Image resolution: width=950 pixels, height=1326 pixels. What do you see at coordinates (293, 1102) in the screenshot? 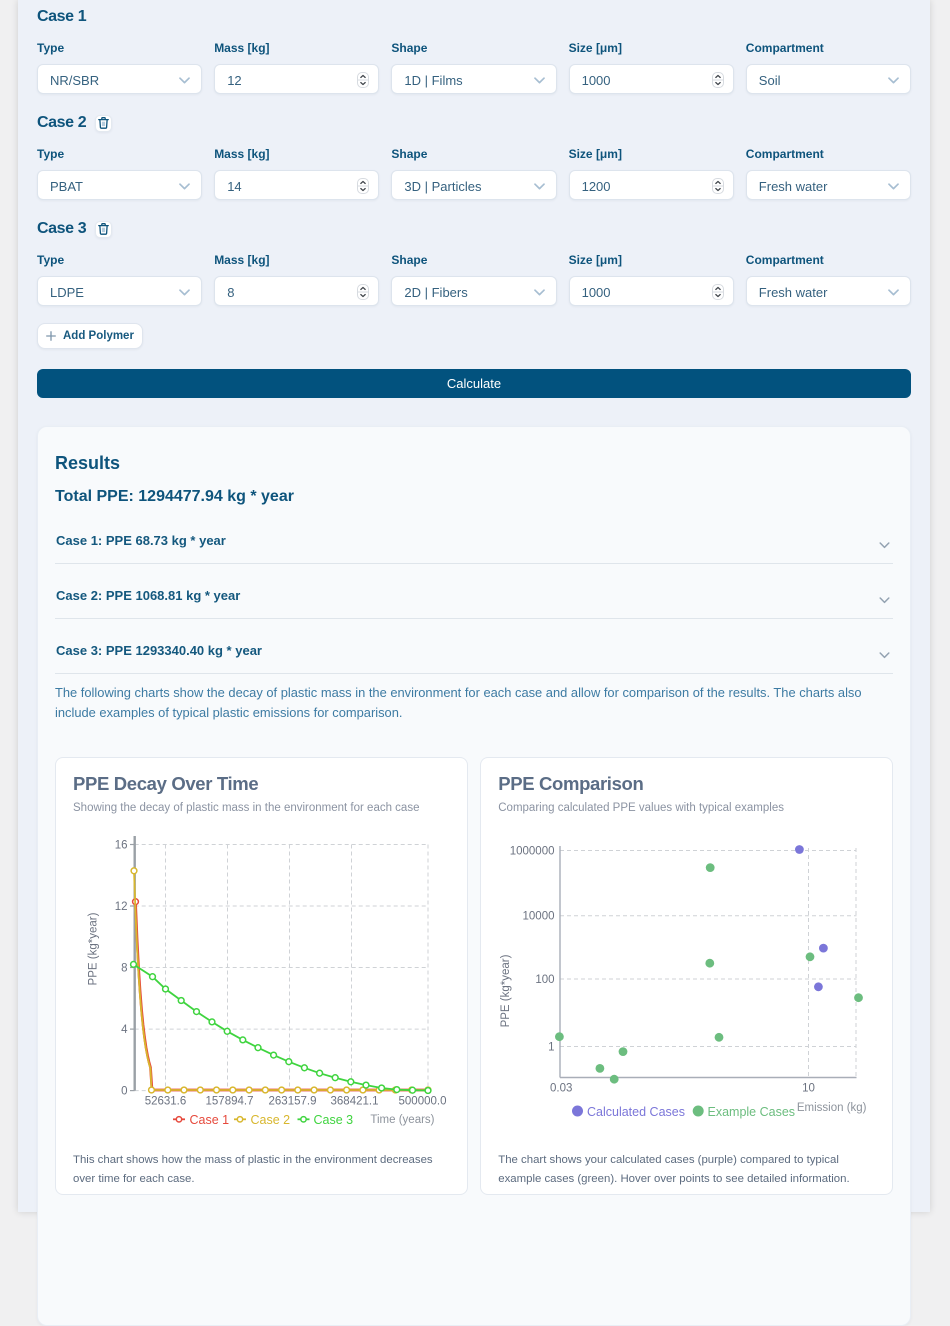
I see `svg-text: 263157.9` at bounding box center [293, 1102].